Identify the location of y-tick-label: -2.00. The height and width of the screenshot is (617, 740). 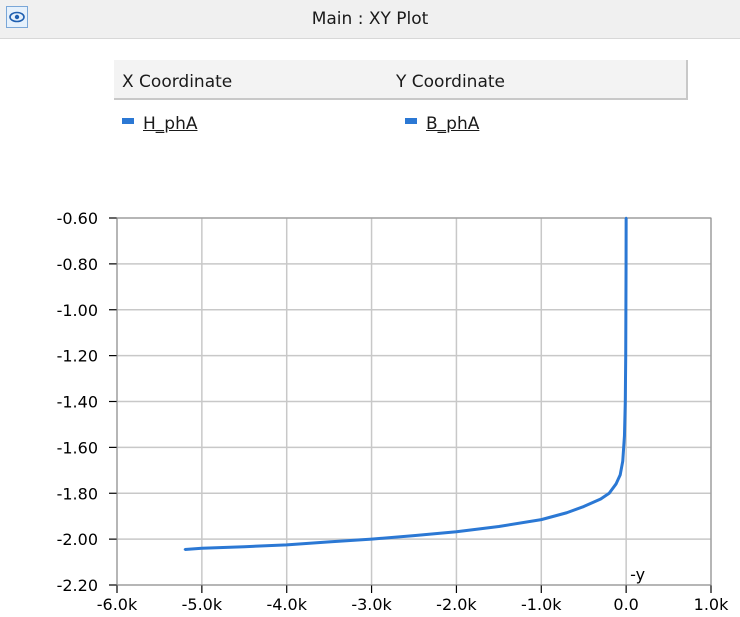
(77, 539).